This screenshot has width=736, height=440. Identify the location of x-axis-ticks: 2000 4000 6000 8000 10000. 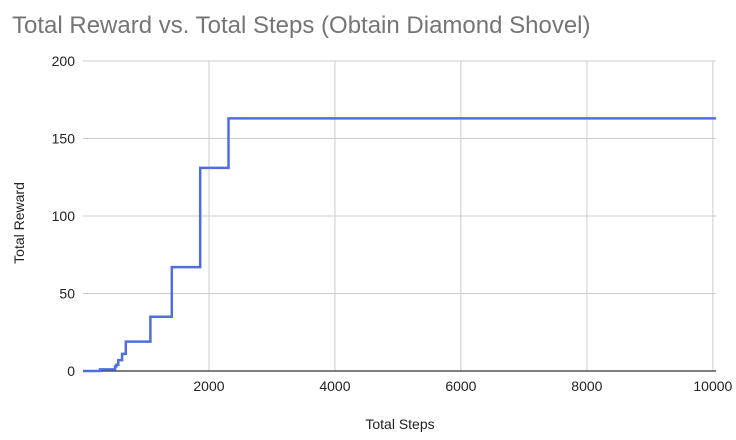
(462, 386).